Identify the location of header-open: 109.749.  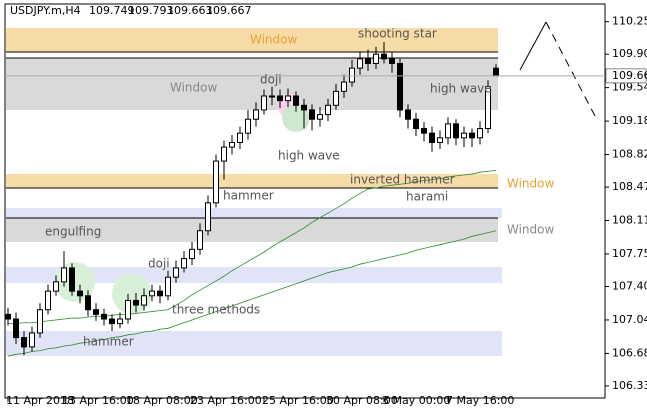
(112, 10).